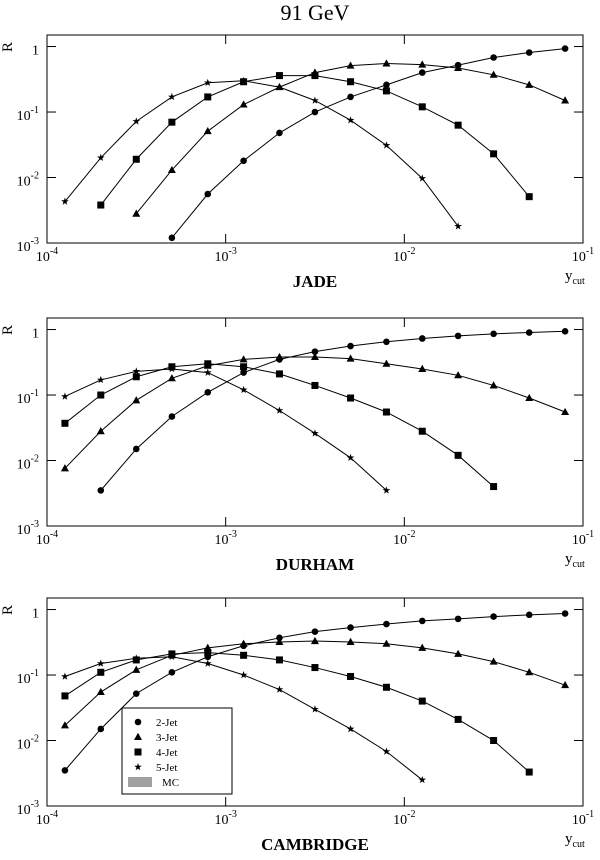 The image size is (600, 860). Describe the element at coordinates (8, 47) in the screenshot. I see `y-axis-label: R` at that location.